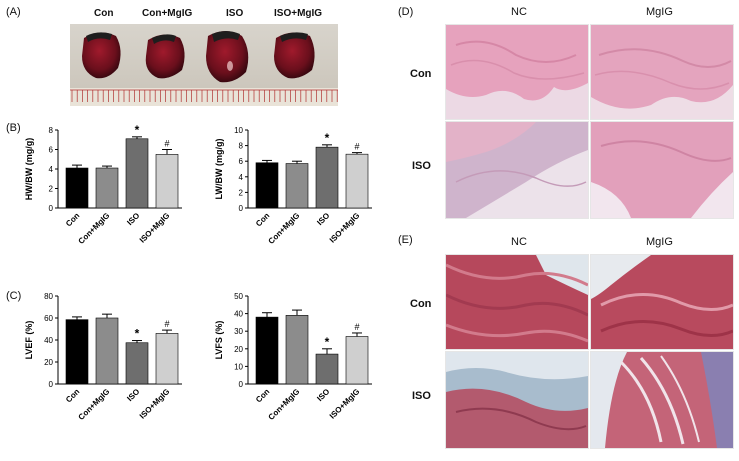 The height and width of the screenshot is (461, 739). I want to click on panel-label-a: (A), so click(13, 12).